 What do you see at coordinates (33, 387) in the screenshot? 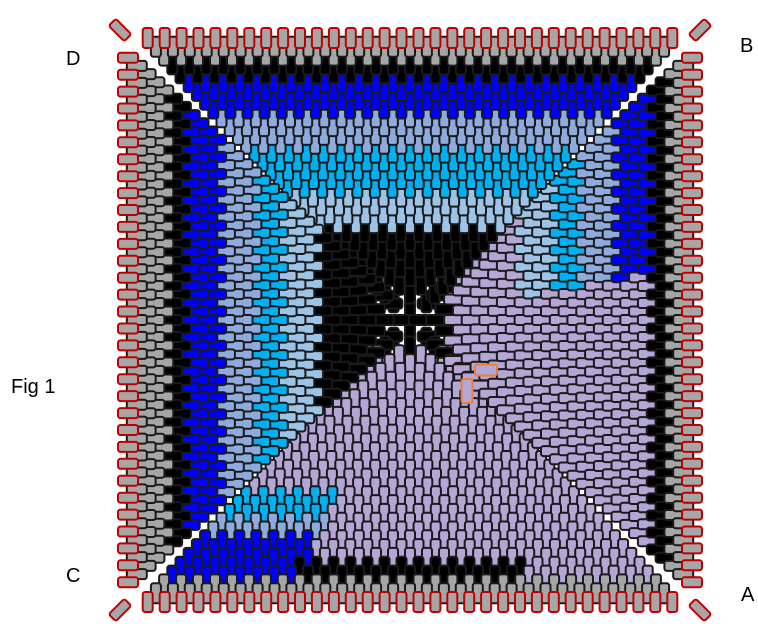
I see `figure-label: Fig 1` at bounding box center [33, 387].